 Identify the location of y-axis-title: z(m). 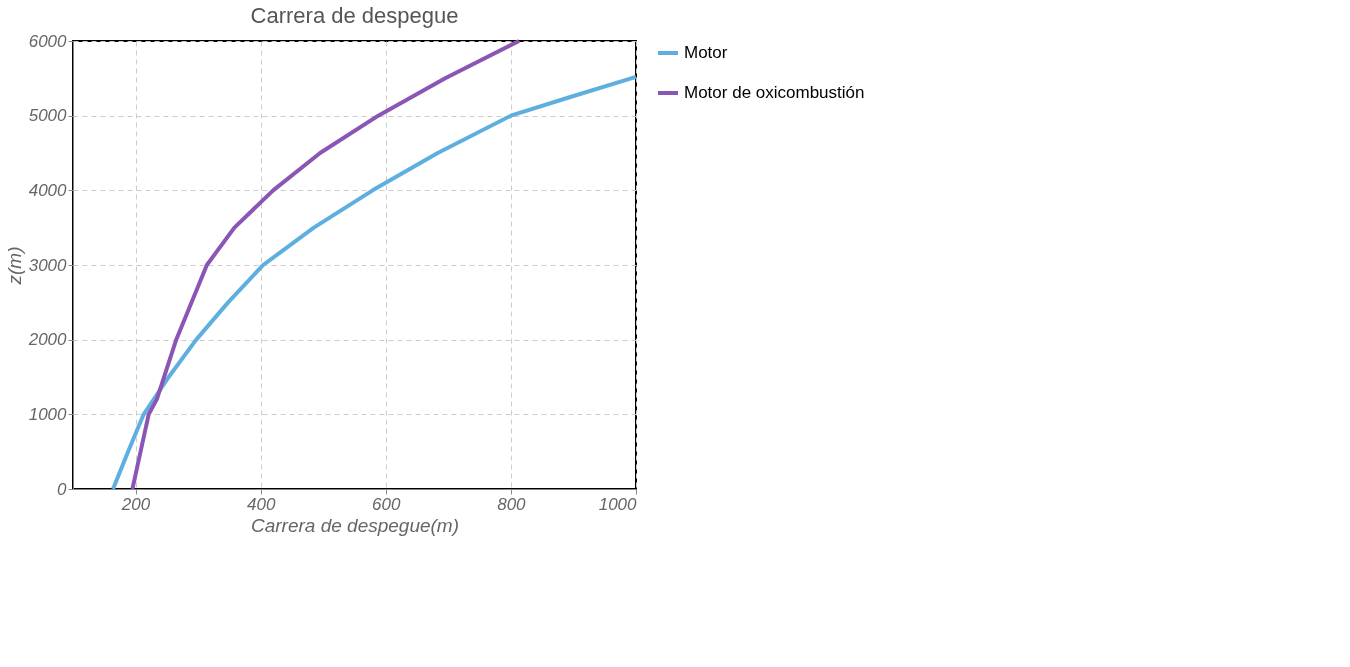
(14, 266).